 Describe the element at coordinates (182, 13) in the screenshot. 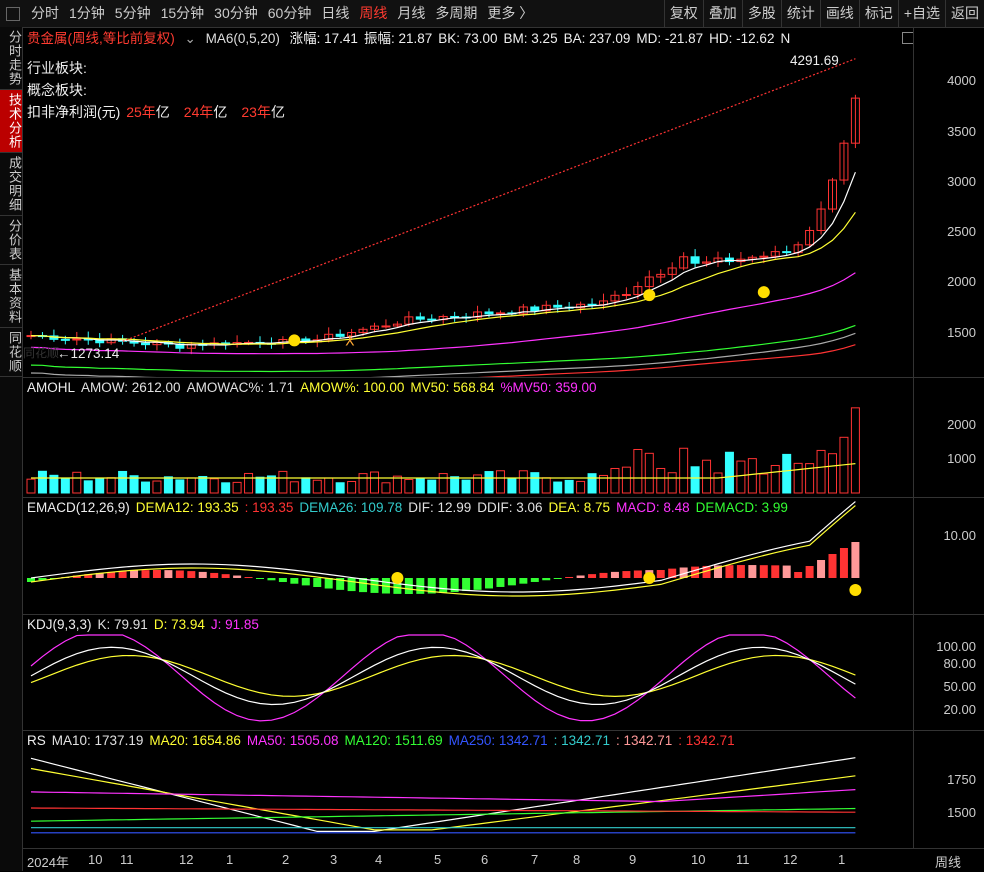

I see `period-tab: 15分钟` at that location.